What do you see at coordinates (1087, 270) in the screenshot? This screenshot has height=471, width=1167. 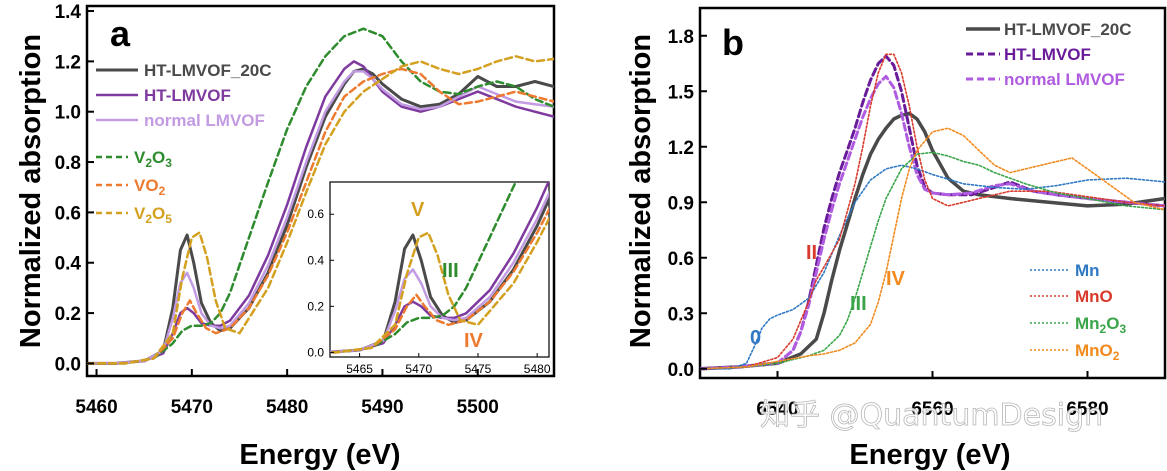 I see `legend-label-mn: Mn` at bounding box center [1087, 270].